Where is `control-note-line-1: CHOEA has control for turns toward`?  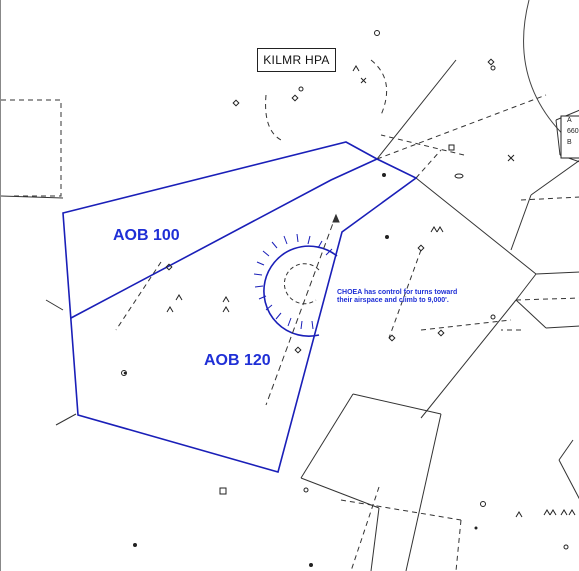 control-note-line-1: CHOEA has control for turns toward is located at coordinates (397, 292).